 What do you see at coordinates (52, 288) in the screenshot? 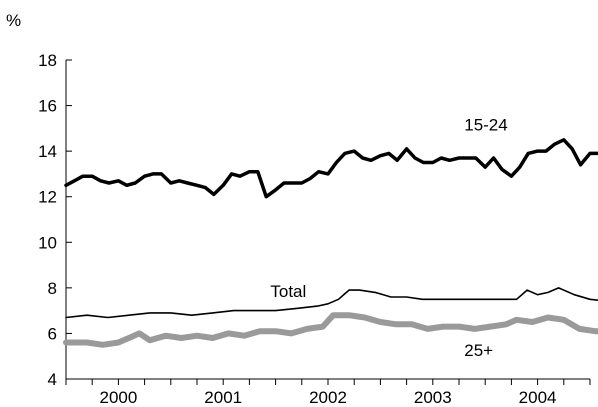
I see `y-tick-label: 8` at bounding box center [52, 288].